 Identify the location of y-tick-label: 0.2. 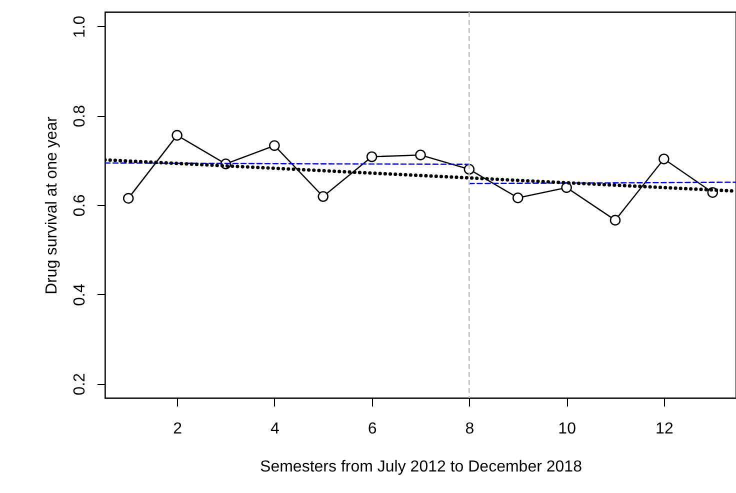
(80, 384).